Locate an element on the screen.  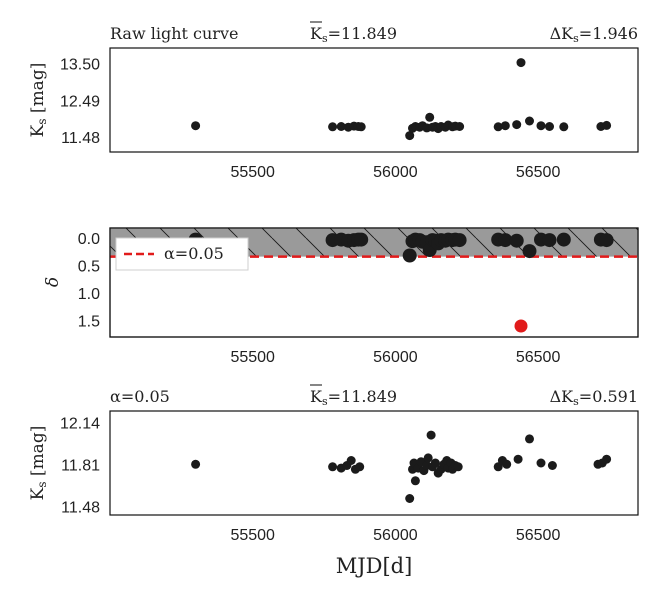
panel1-y-ticks: 11.48 12.49 13.50 is located at coordinates (80, 101).